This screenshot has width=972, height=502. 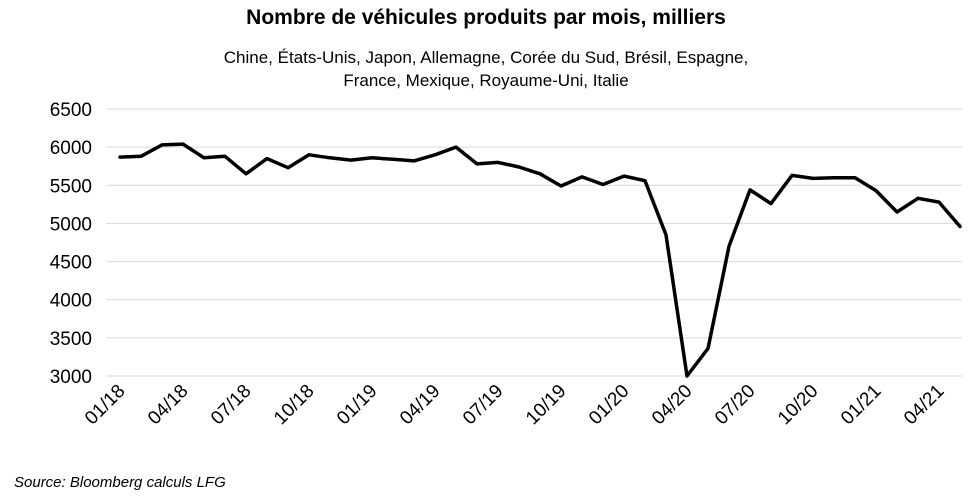 I want to click on y-tick-label-3000: 3000, so click(x=71, y=377).